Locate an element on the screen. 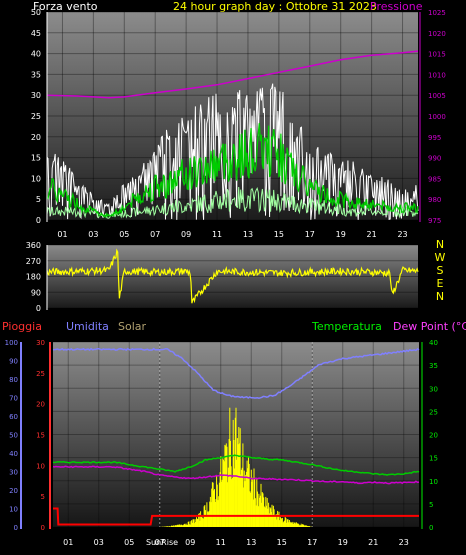 This screenshot has height=555, width=466. x-tick-label: 23 is located at coordinates (402, 234).